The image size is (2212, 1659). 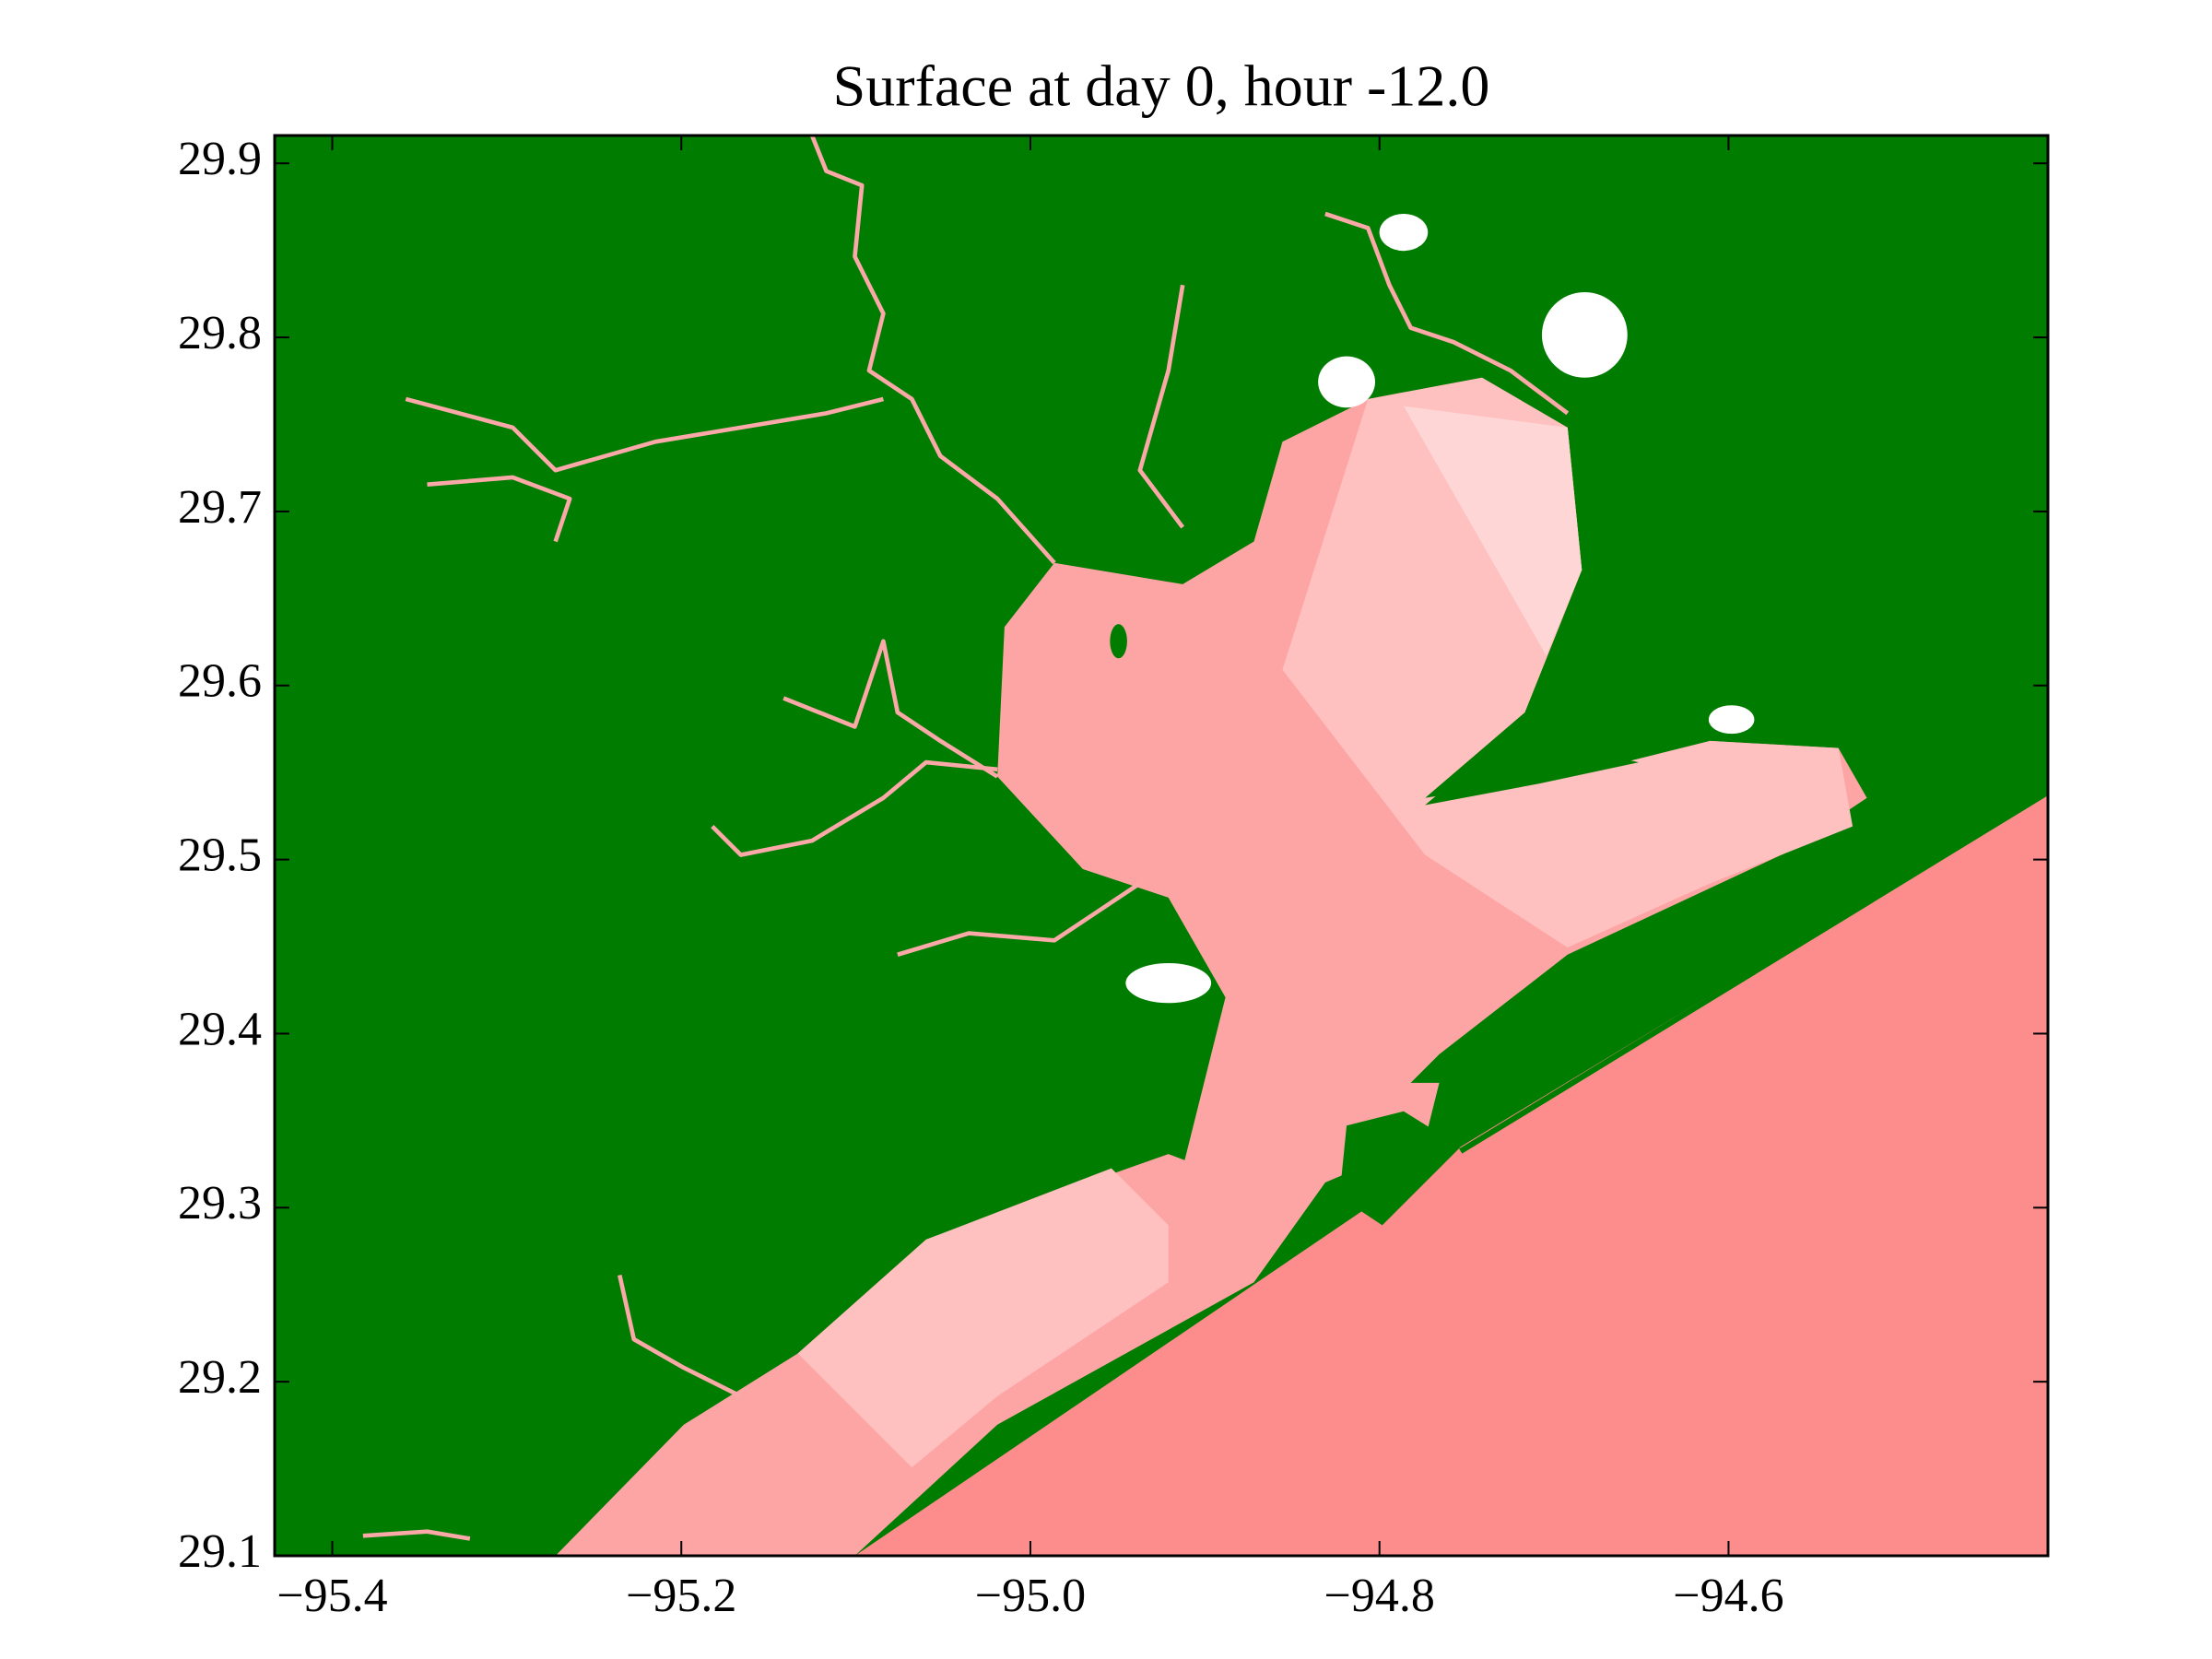 What do you see at coordinates (220, 159) in the screenshot?
I see `y-tick-label: 29.9` at bounding box center [220, 159].